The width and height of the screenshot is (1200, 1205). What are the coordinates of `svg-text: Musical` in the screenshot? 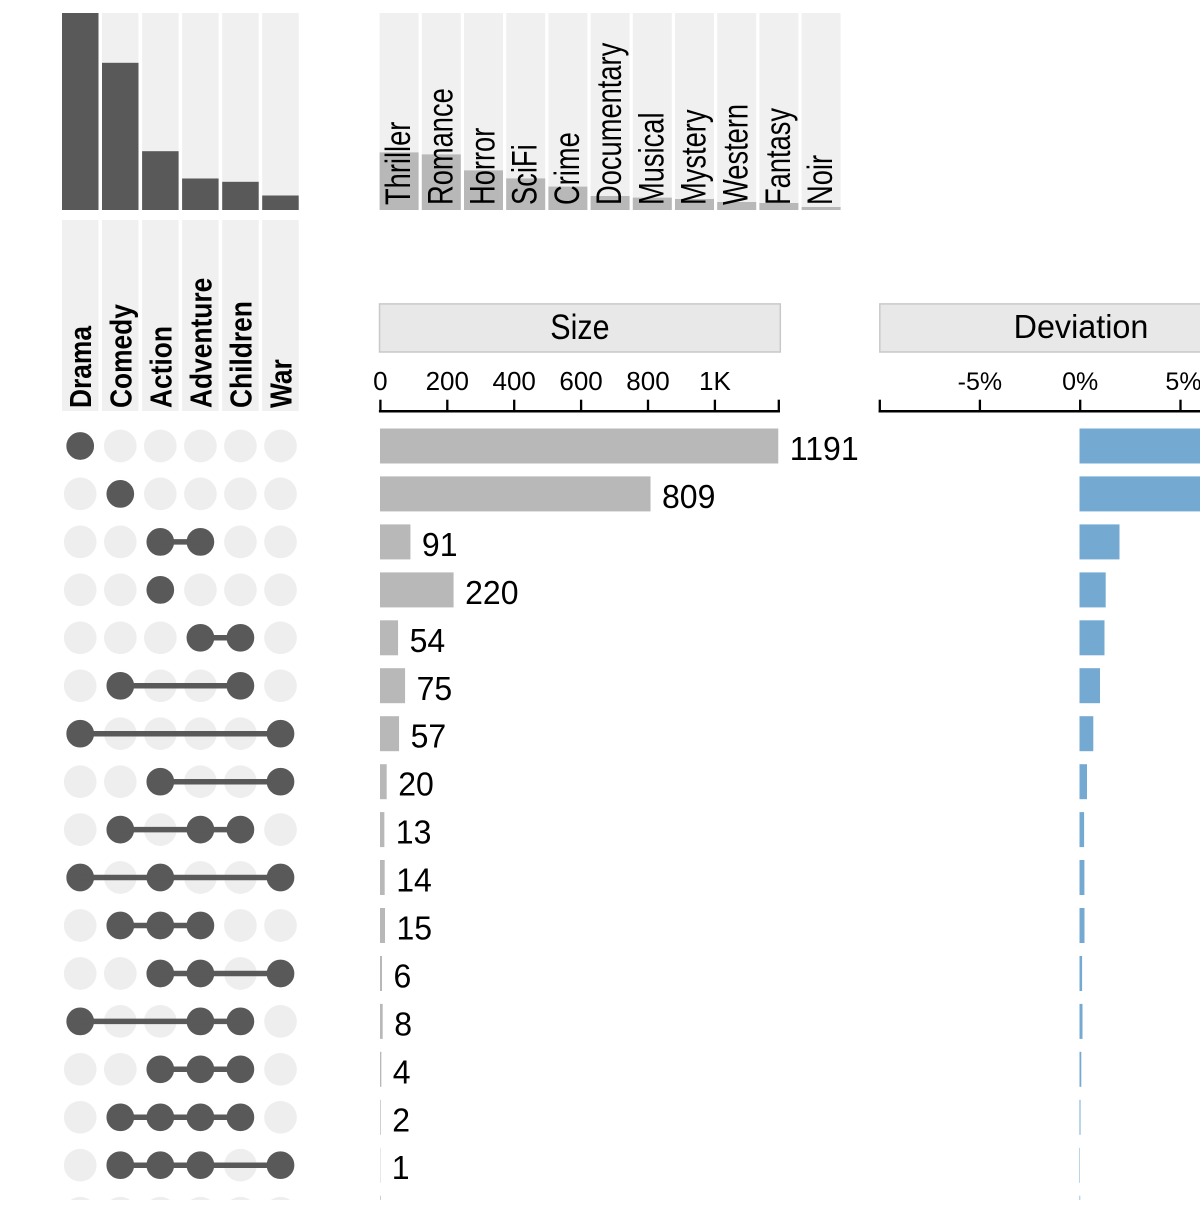 It's located at (651, 158).